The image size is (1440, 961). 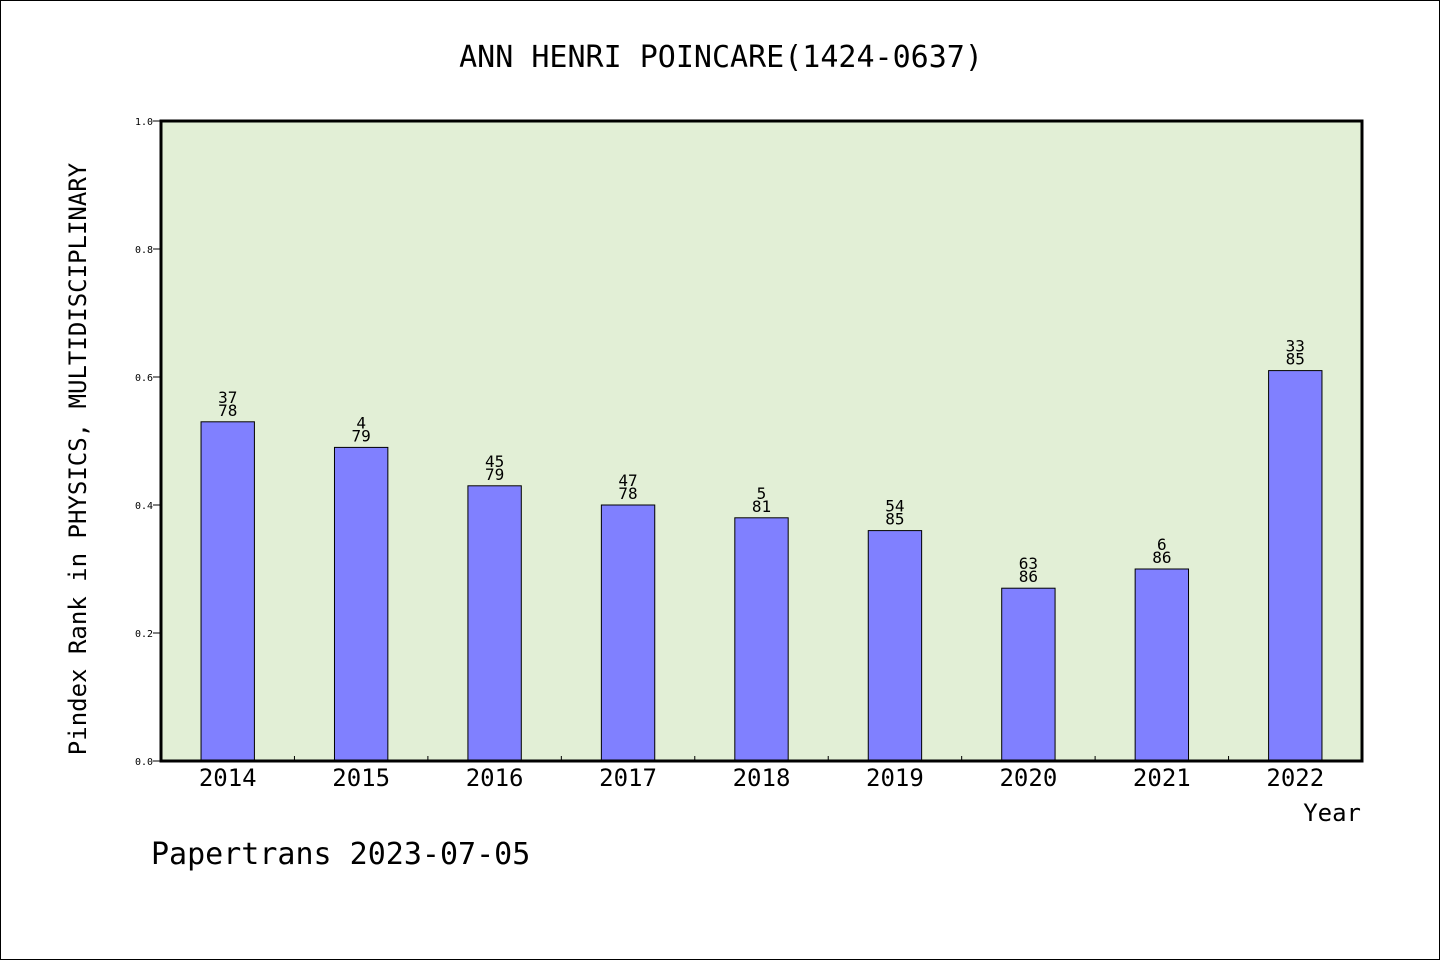 I want to click on bar-2020, so click(x=1028, y=674).